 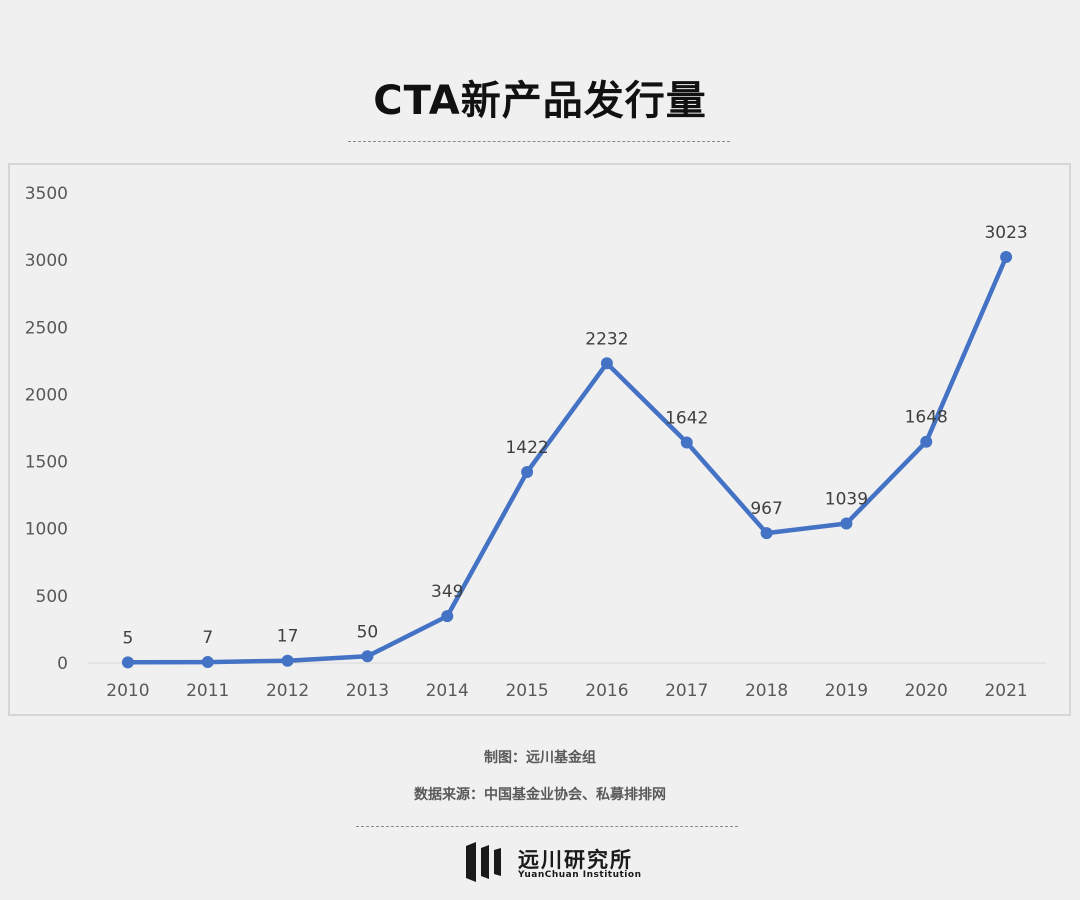 What do you see at coordinates (46, 194) in the screenshot?
I see `y-tick-label: 3500` at bounding box center [46, 194].